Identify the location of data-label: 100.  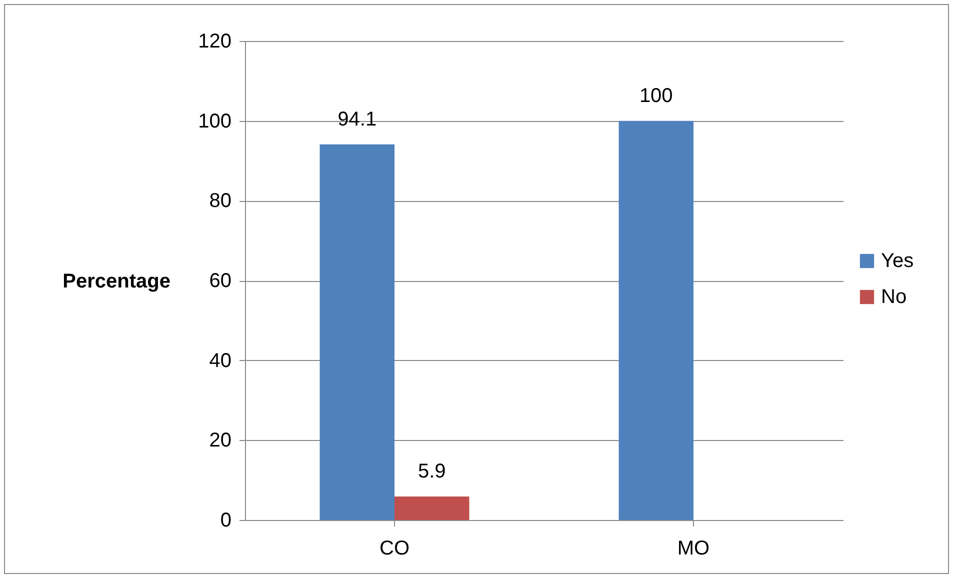
(656, 95).